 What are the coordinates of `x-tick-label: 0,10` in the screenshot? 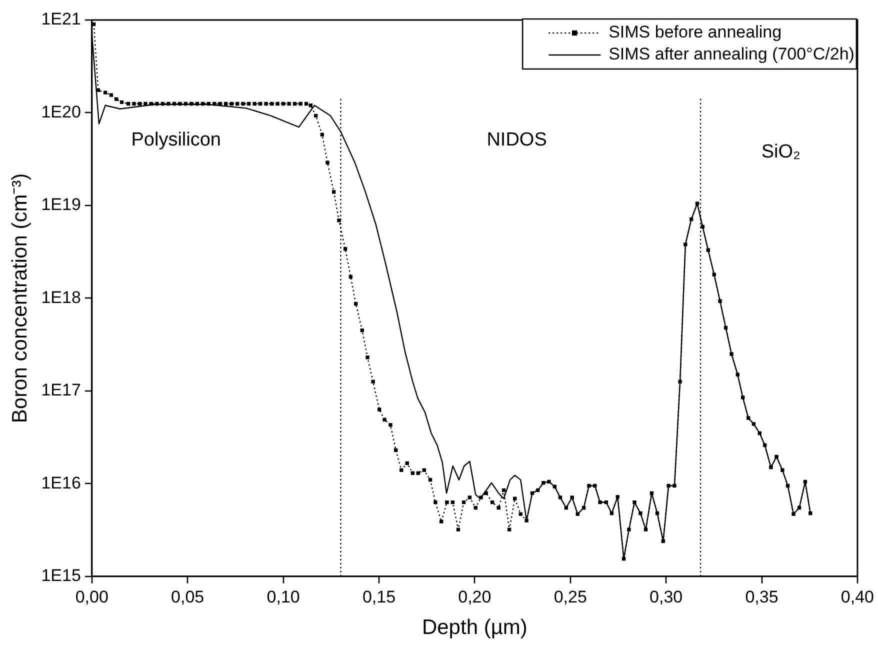 It's located at (283, 596).